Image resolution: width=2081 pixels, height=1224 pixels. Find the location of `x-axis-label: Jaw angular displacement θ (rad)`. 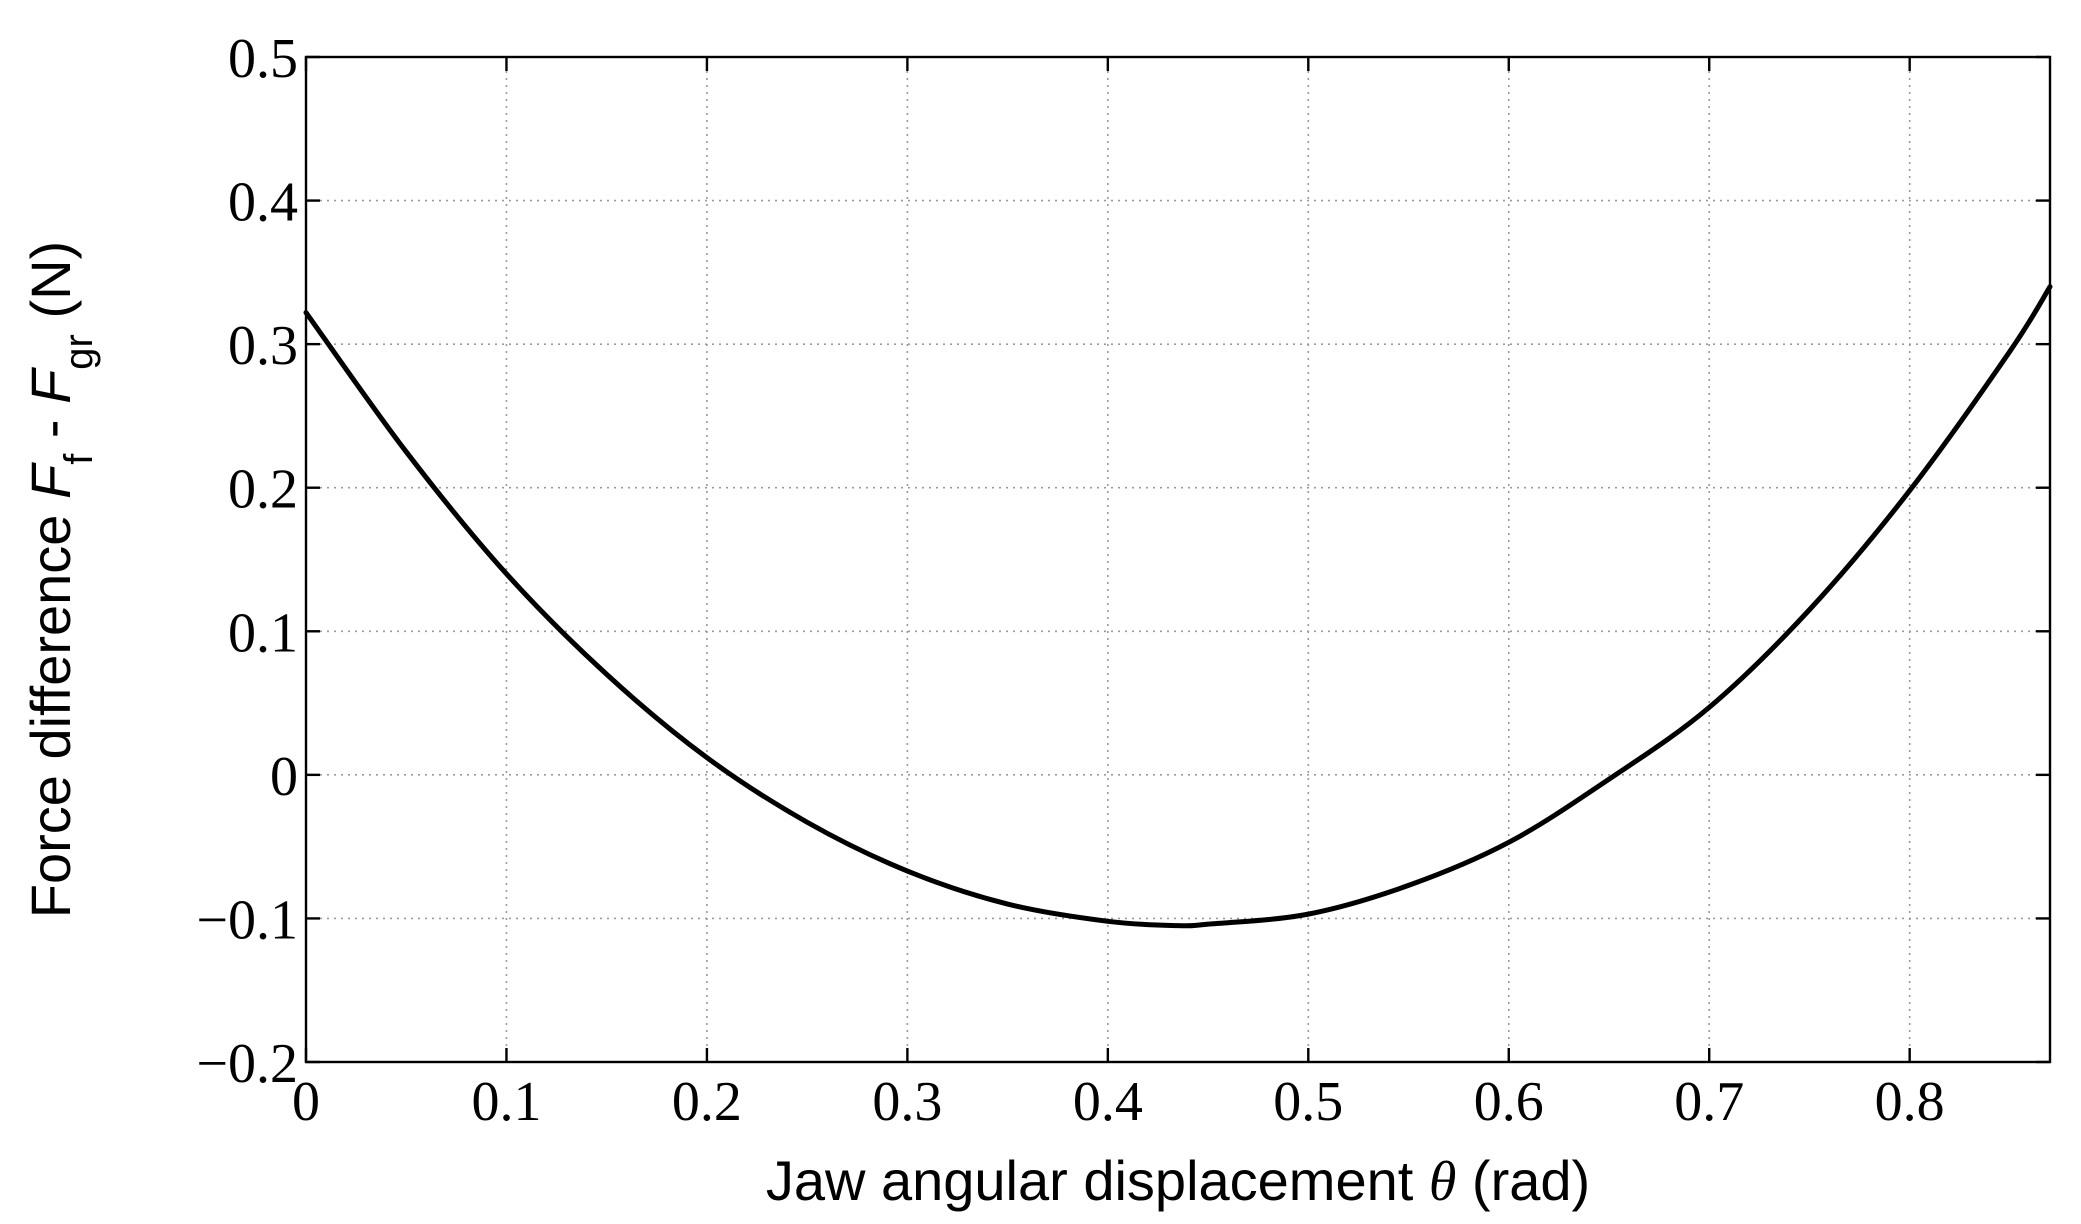

x-axis-label: Jaw angular displacement θ (rad) is located at coordinates (1178, 1181).